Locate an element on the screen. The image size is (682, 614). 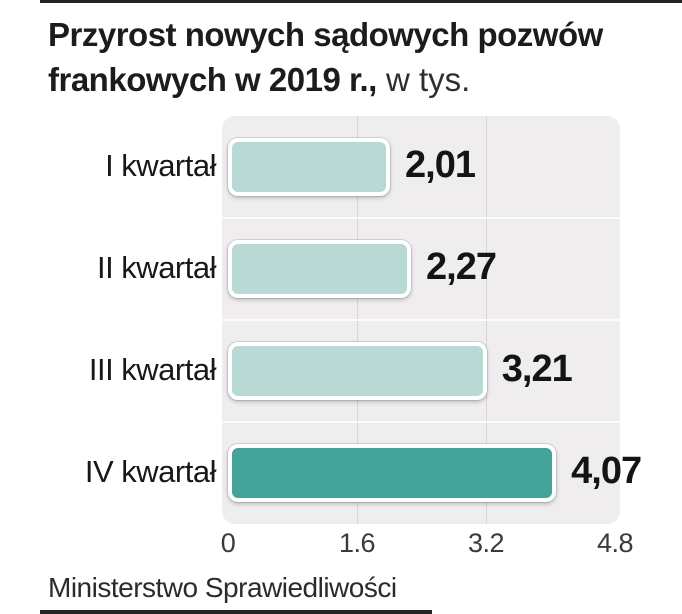
x-tick-label: 3.2 is located at coordinates (486, 543).